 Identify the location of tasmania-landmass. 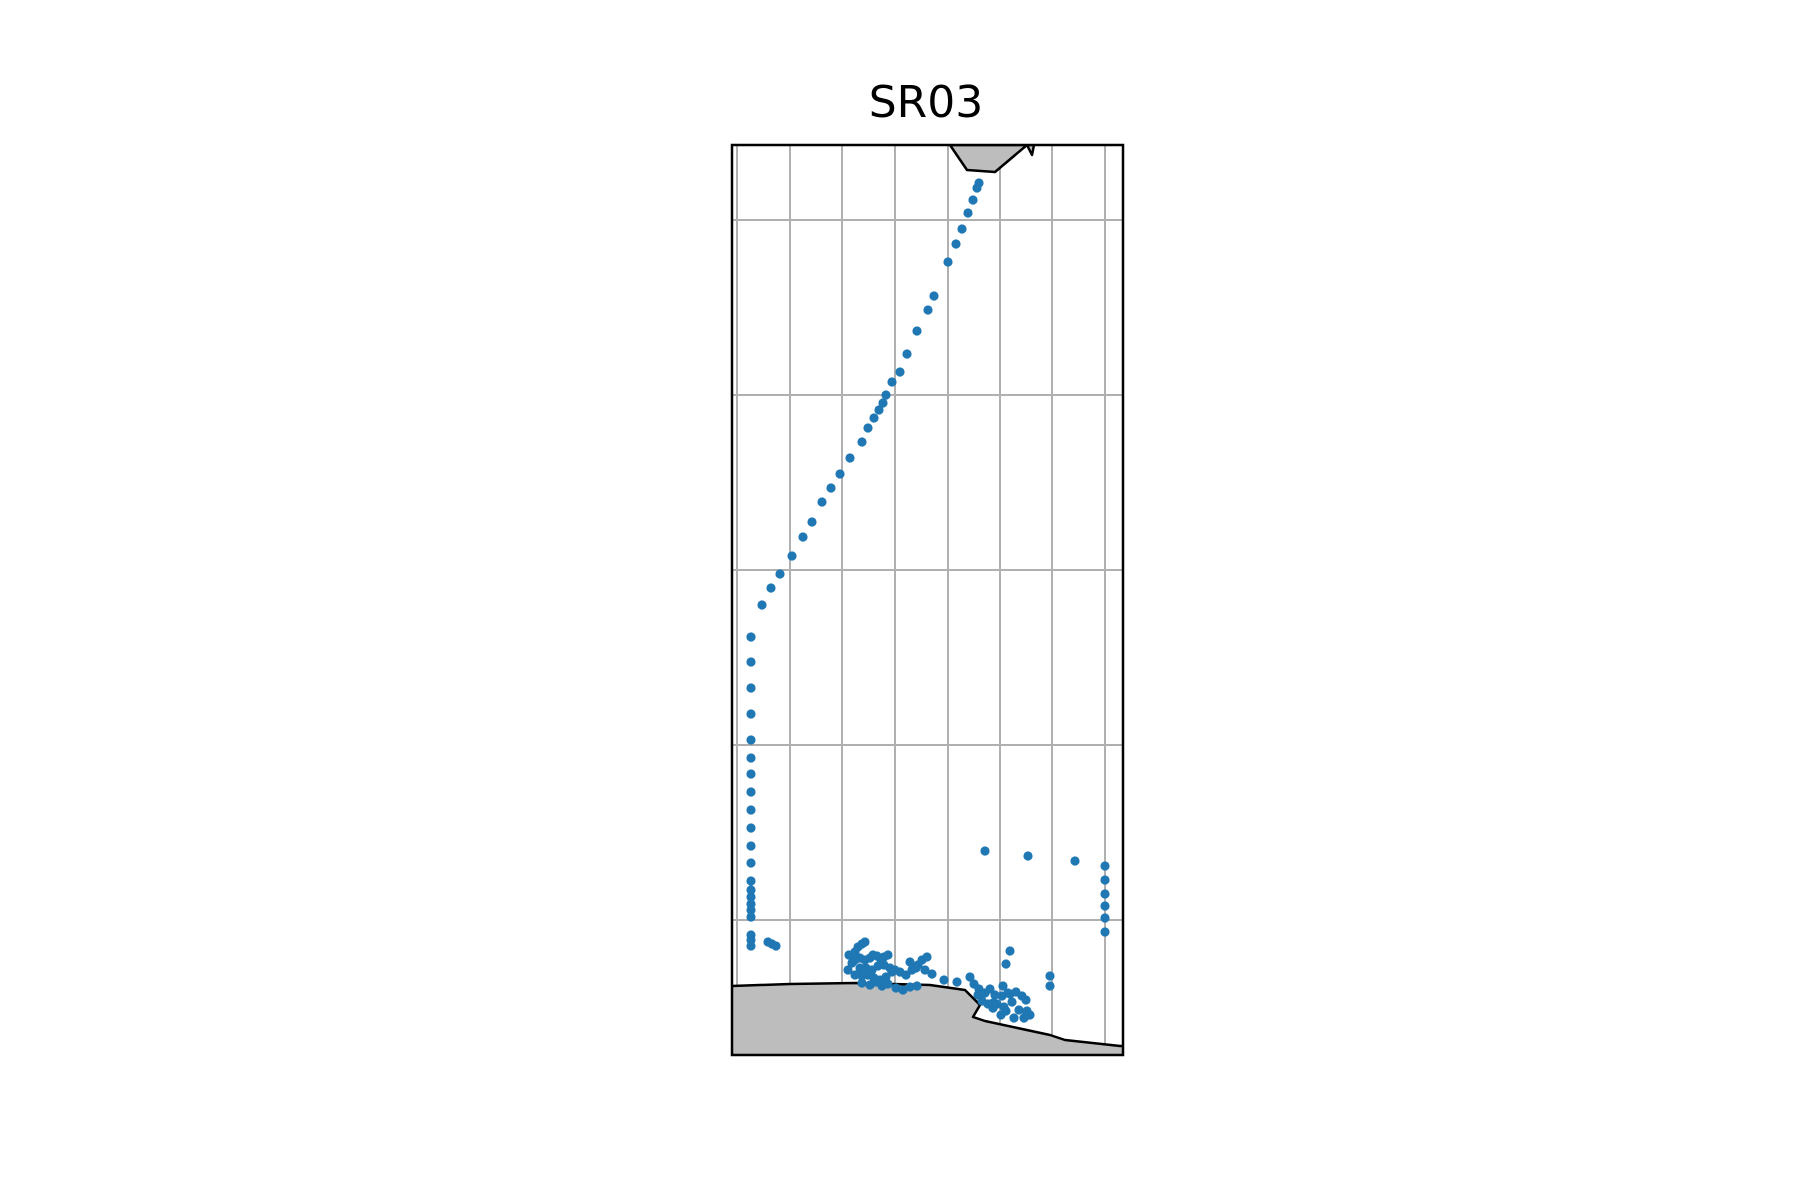
(992, 159).